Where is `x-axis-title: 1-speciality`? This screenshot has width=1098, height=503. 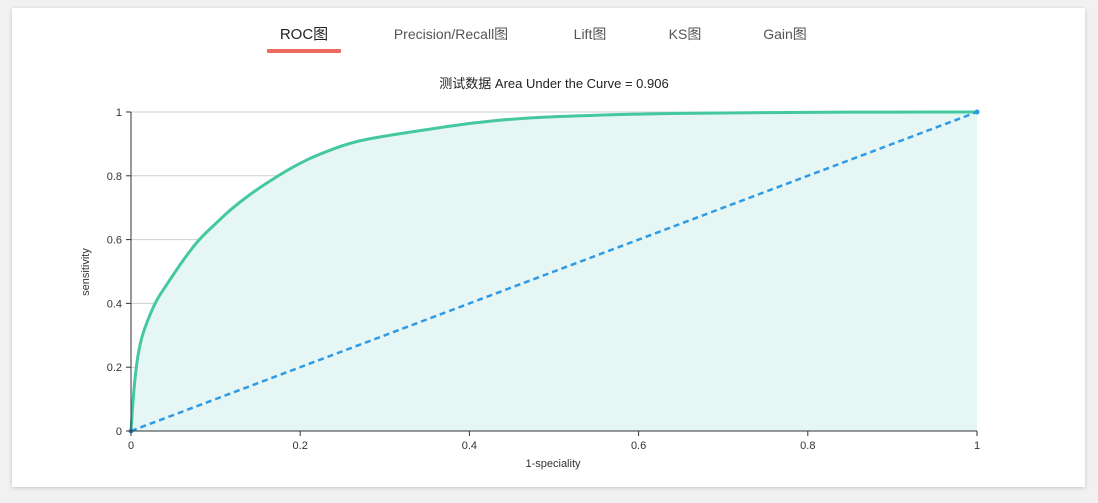 x-axis-title: 1-speciality is located at coordinates (553, 464).